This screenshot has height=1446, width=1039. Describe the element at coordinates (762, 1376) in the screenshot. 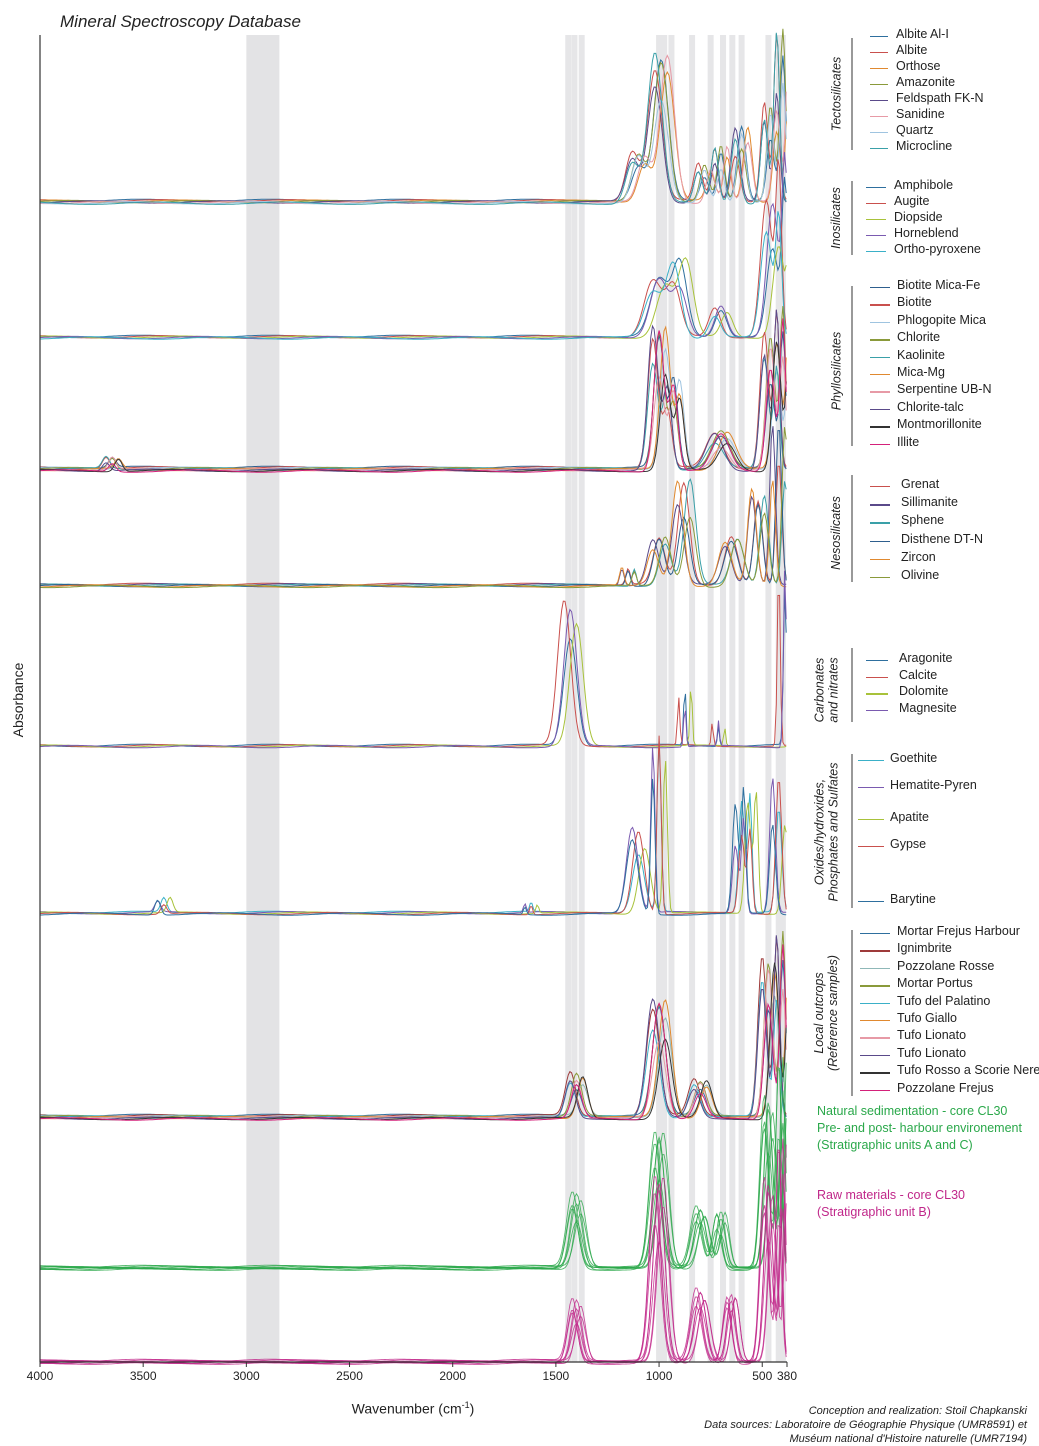

I see `x-tick-label: 500` at that location.